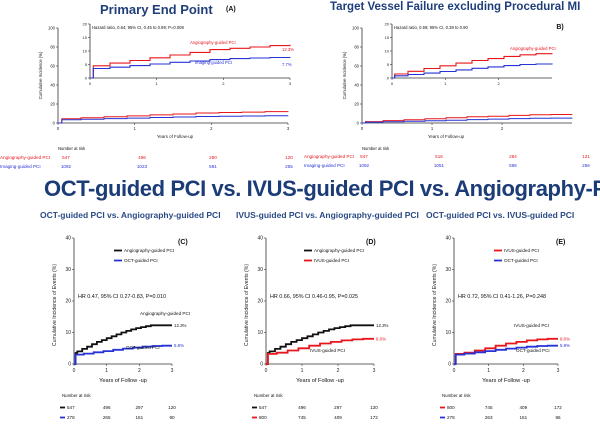 The width and height of the screenshot is (600, 426). I want to click on panel-a-inset-series-0-line, so click(190, 61).